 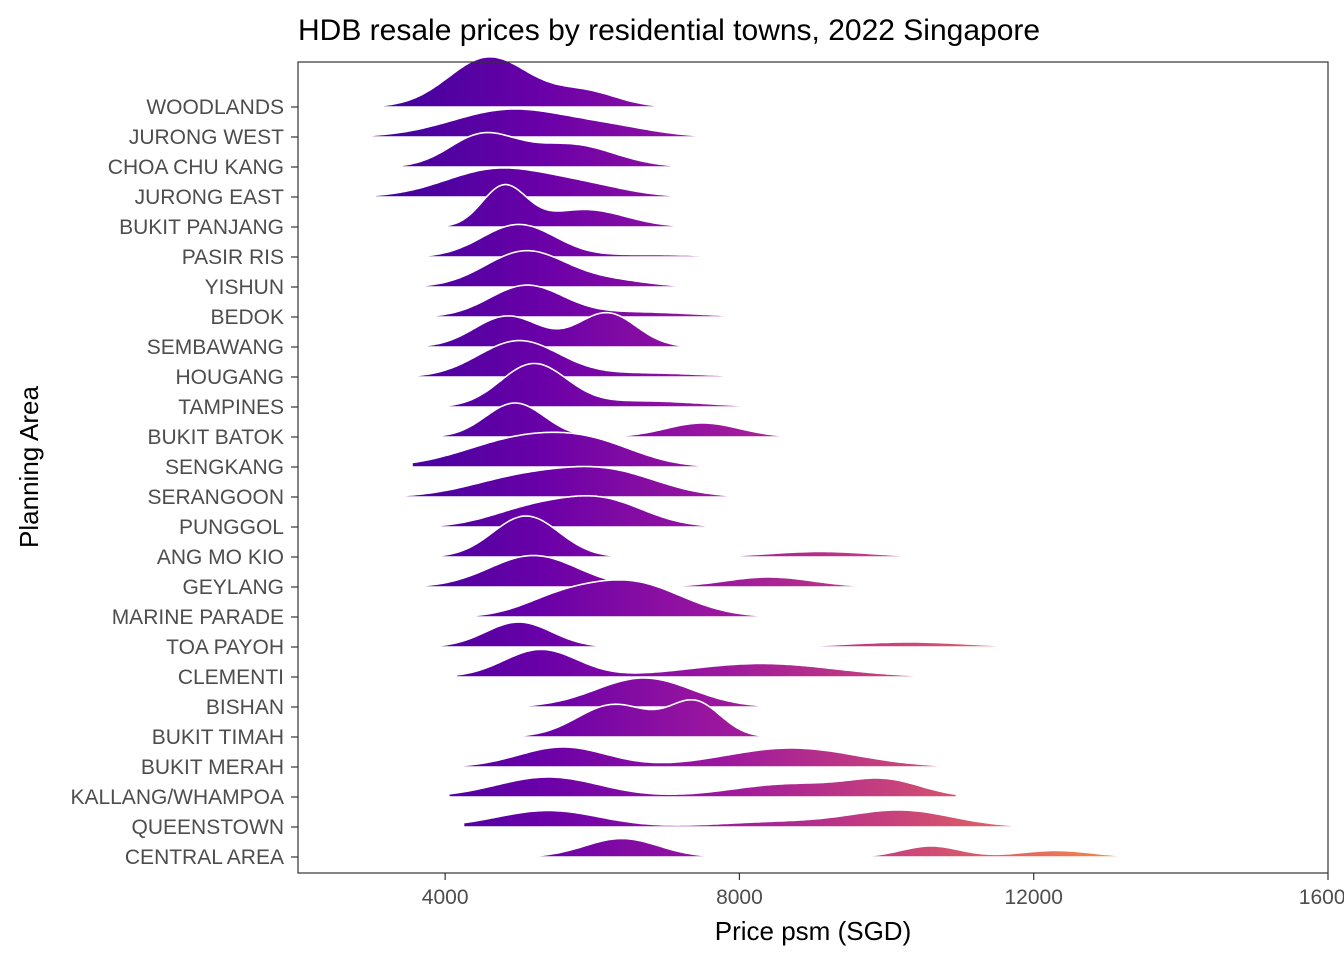 What do you see at coordinates (595, 511) in the screenshot?
I see `ridge-punggol` at bounding box center [595, 511].